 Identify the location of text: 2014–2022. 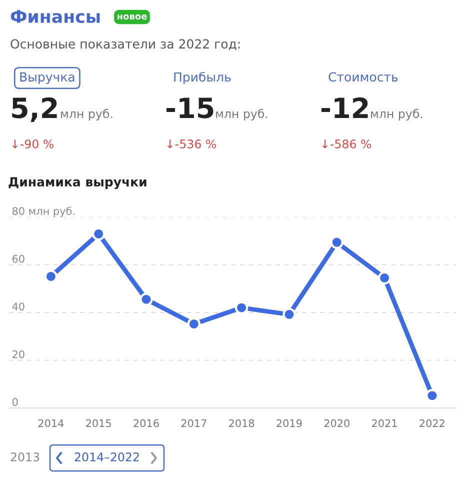
(106, 457).